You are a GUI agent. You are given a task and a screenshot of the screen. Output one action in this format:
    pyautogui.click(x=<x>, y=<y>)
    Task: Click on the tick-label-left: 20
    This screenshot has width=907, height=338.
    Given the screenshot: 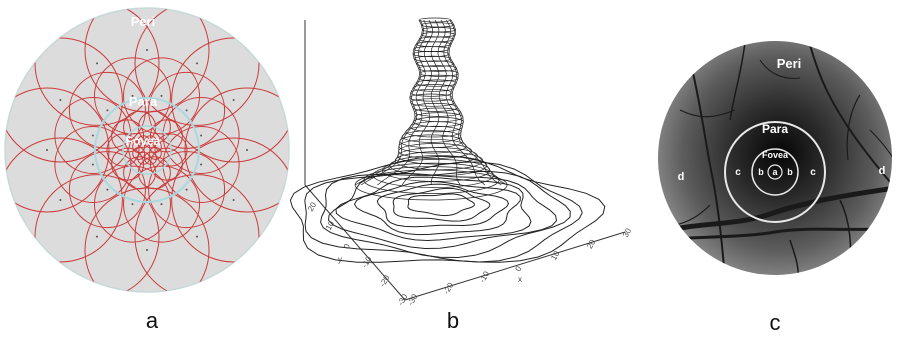 What is the action you would take?
    pyautogui.click(x=312, y=206)
    